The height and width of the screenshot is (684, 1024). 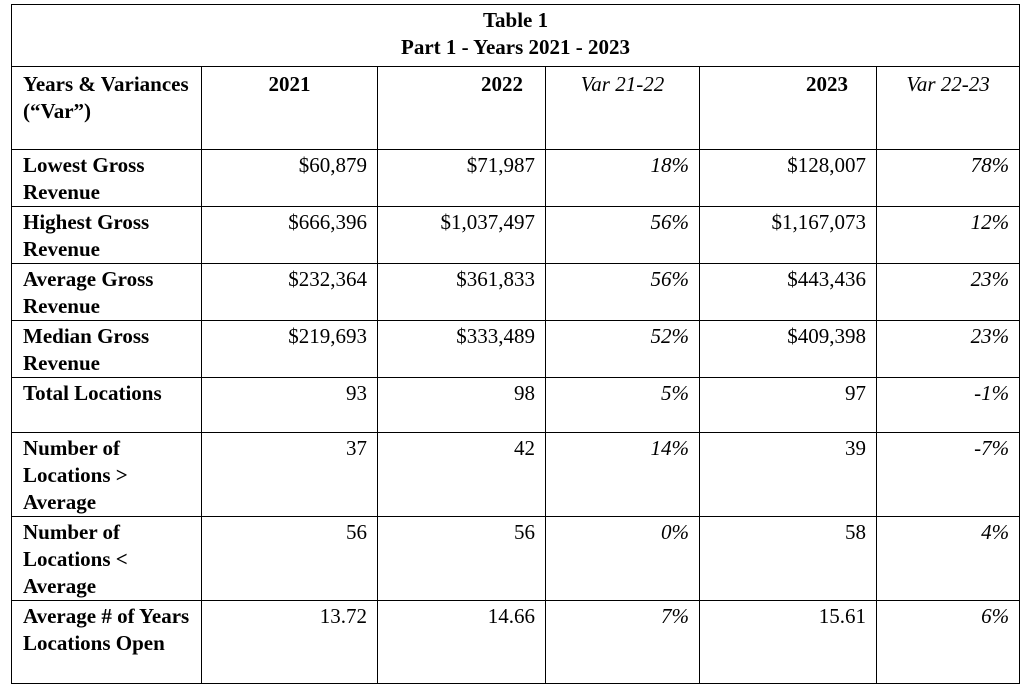 What do you see at coordinates (948, 642) in the screenshot?
I see `var-22-23-cell: 6%` at bounding box center [948, 642].